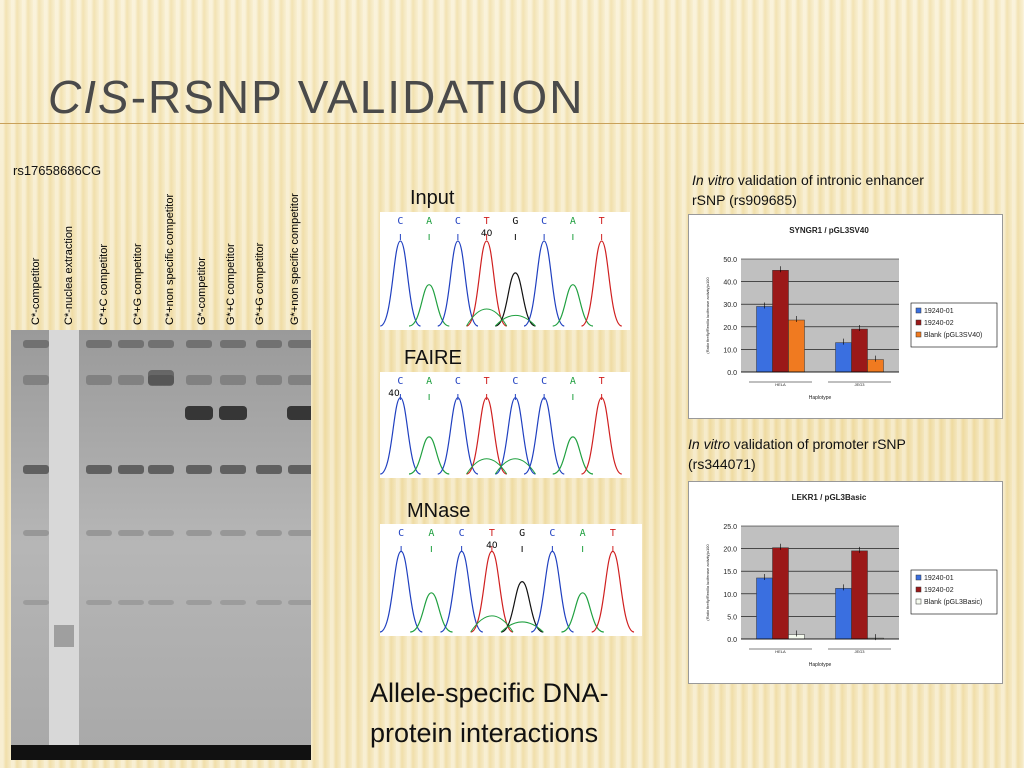  What do you see at coordinates (357, 97) in the screenshot?
I see `slide-title-rest: -rSNP Validation` at bounding box center [357, 97].